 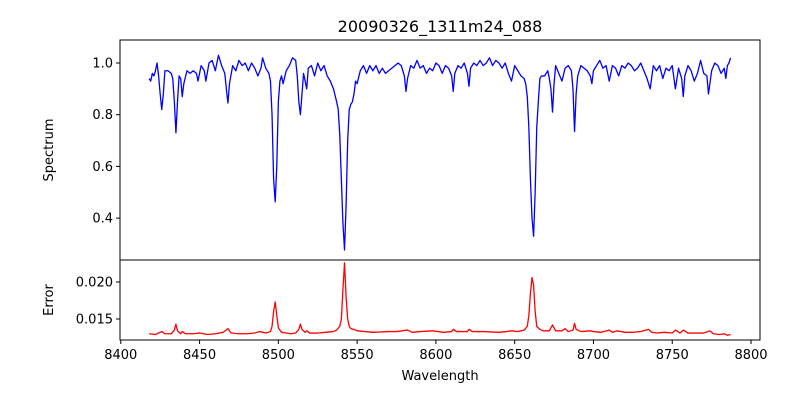 I want to click on x-axis-label: Wavelength, so click(x=439, y=376).